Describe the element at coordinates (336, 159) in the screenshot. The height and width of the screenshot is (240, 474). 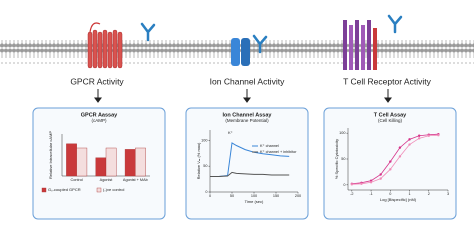
I see `y-axis-label: % Specific Cytotoxicity` at that location.